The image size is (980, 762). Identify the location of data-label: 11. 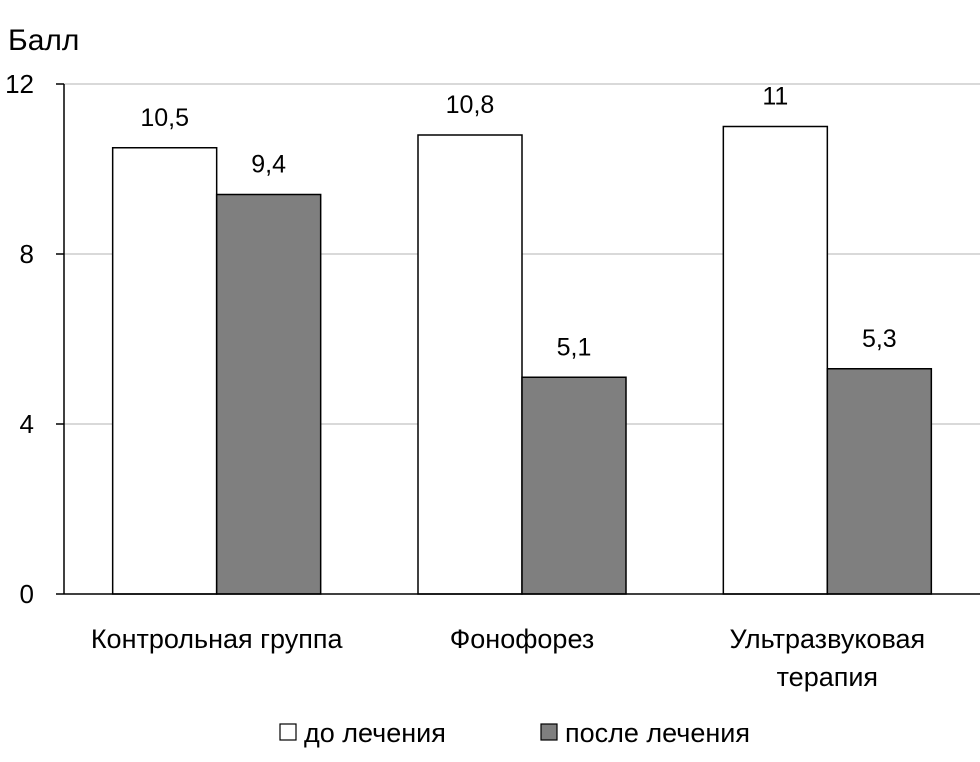
(775, 97).